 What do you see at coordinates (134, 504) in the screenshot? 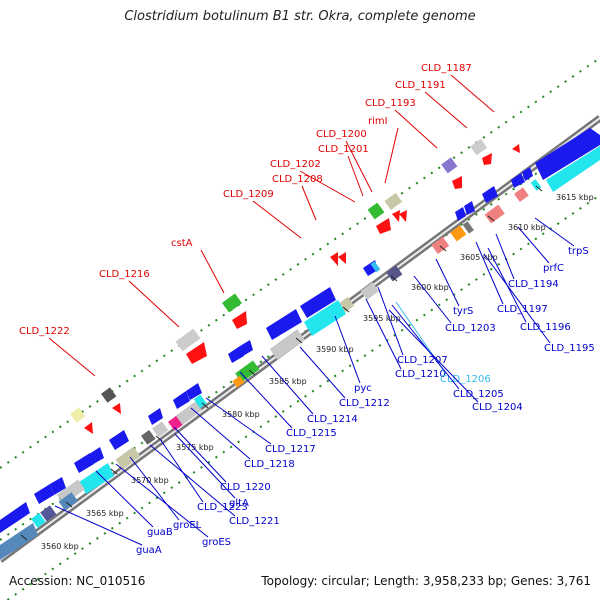
I see `gene-label-guab: guaB` at bounding box center [134, 504].